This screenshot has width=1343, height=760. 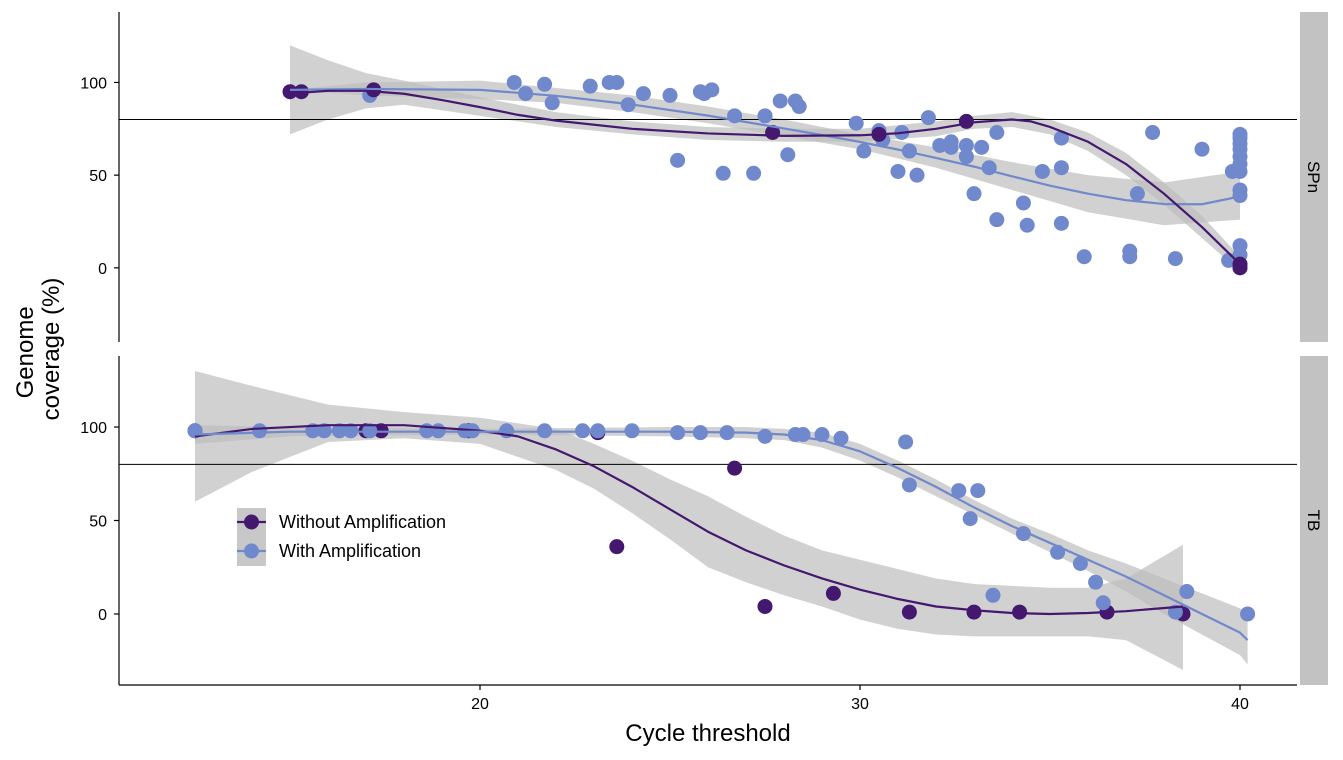 What do you see at coordinates (362, 522) in the screenshot?
I see `legend-label: Without Amplification` at bounding box center [362, 522].